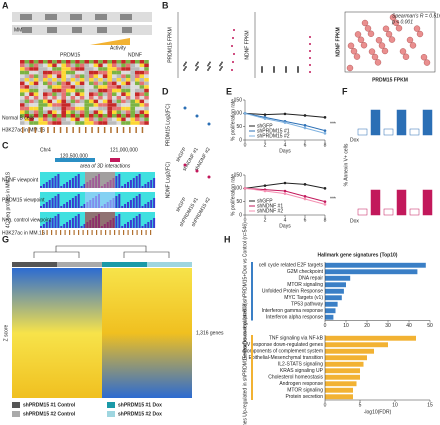 The image size is (440, 425). What do you see at coordinates (49, 405) in the screenshot?
I see `legend-label: shPRDM15 #1 Control` at bounding box center [49, 405].